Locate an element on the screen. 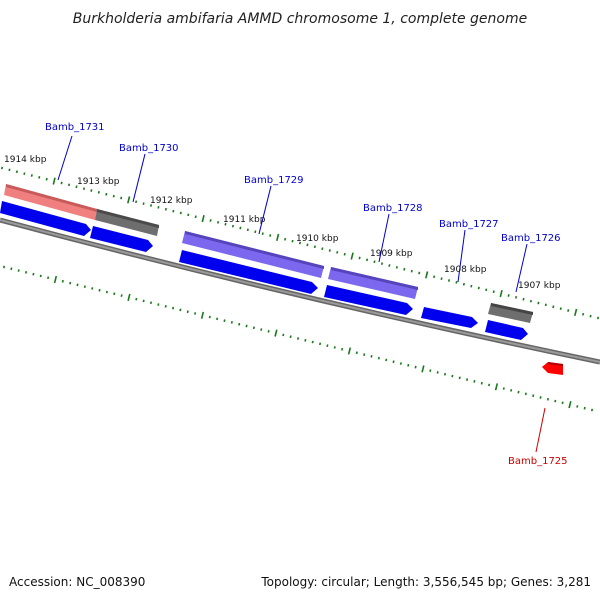  kbp-label: 1907 kbp is located at coordinates (539, 286).